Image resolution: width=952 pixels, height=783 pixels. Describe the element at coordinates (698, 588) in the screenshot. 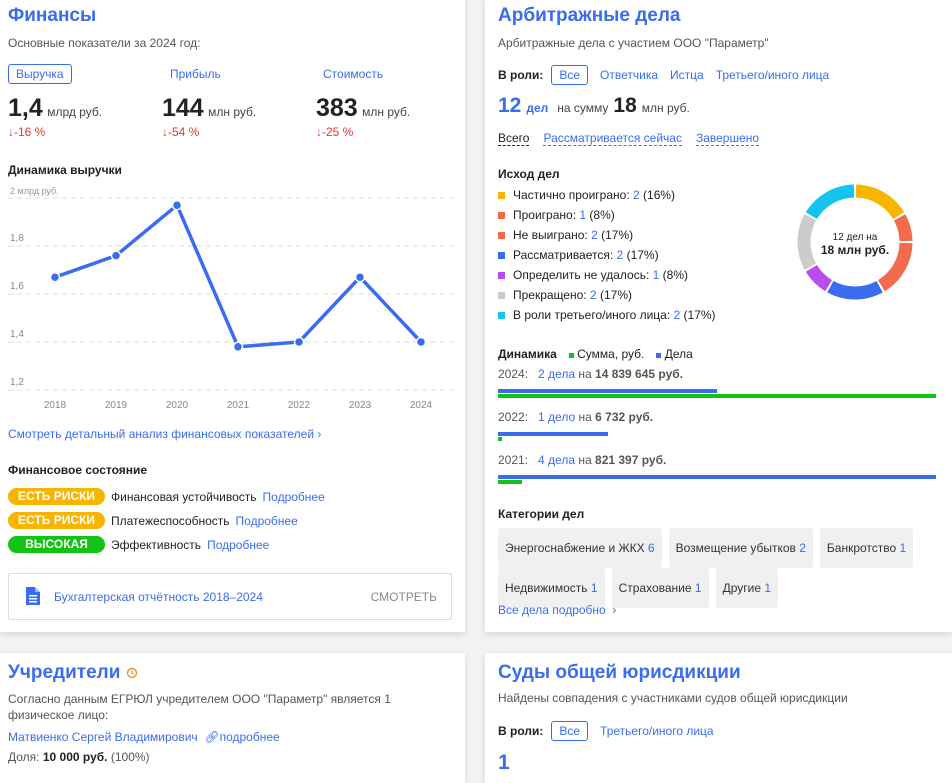

I see `category-count: 1` at that location.